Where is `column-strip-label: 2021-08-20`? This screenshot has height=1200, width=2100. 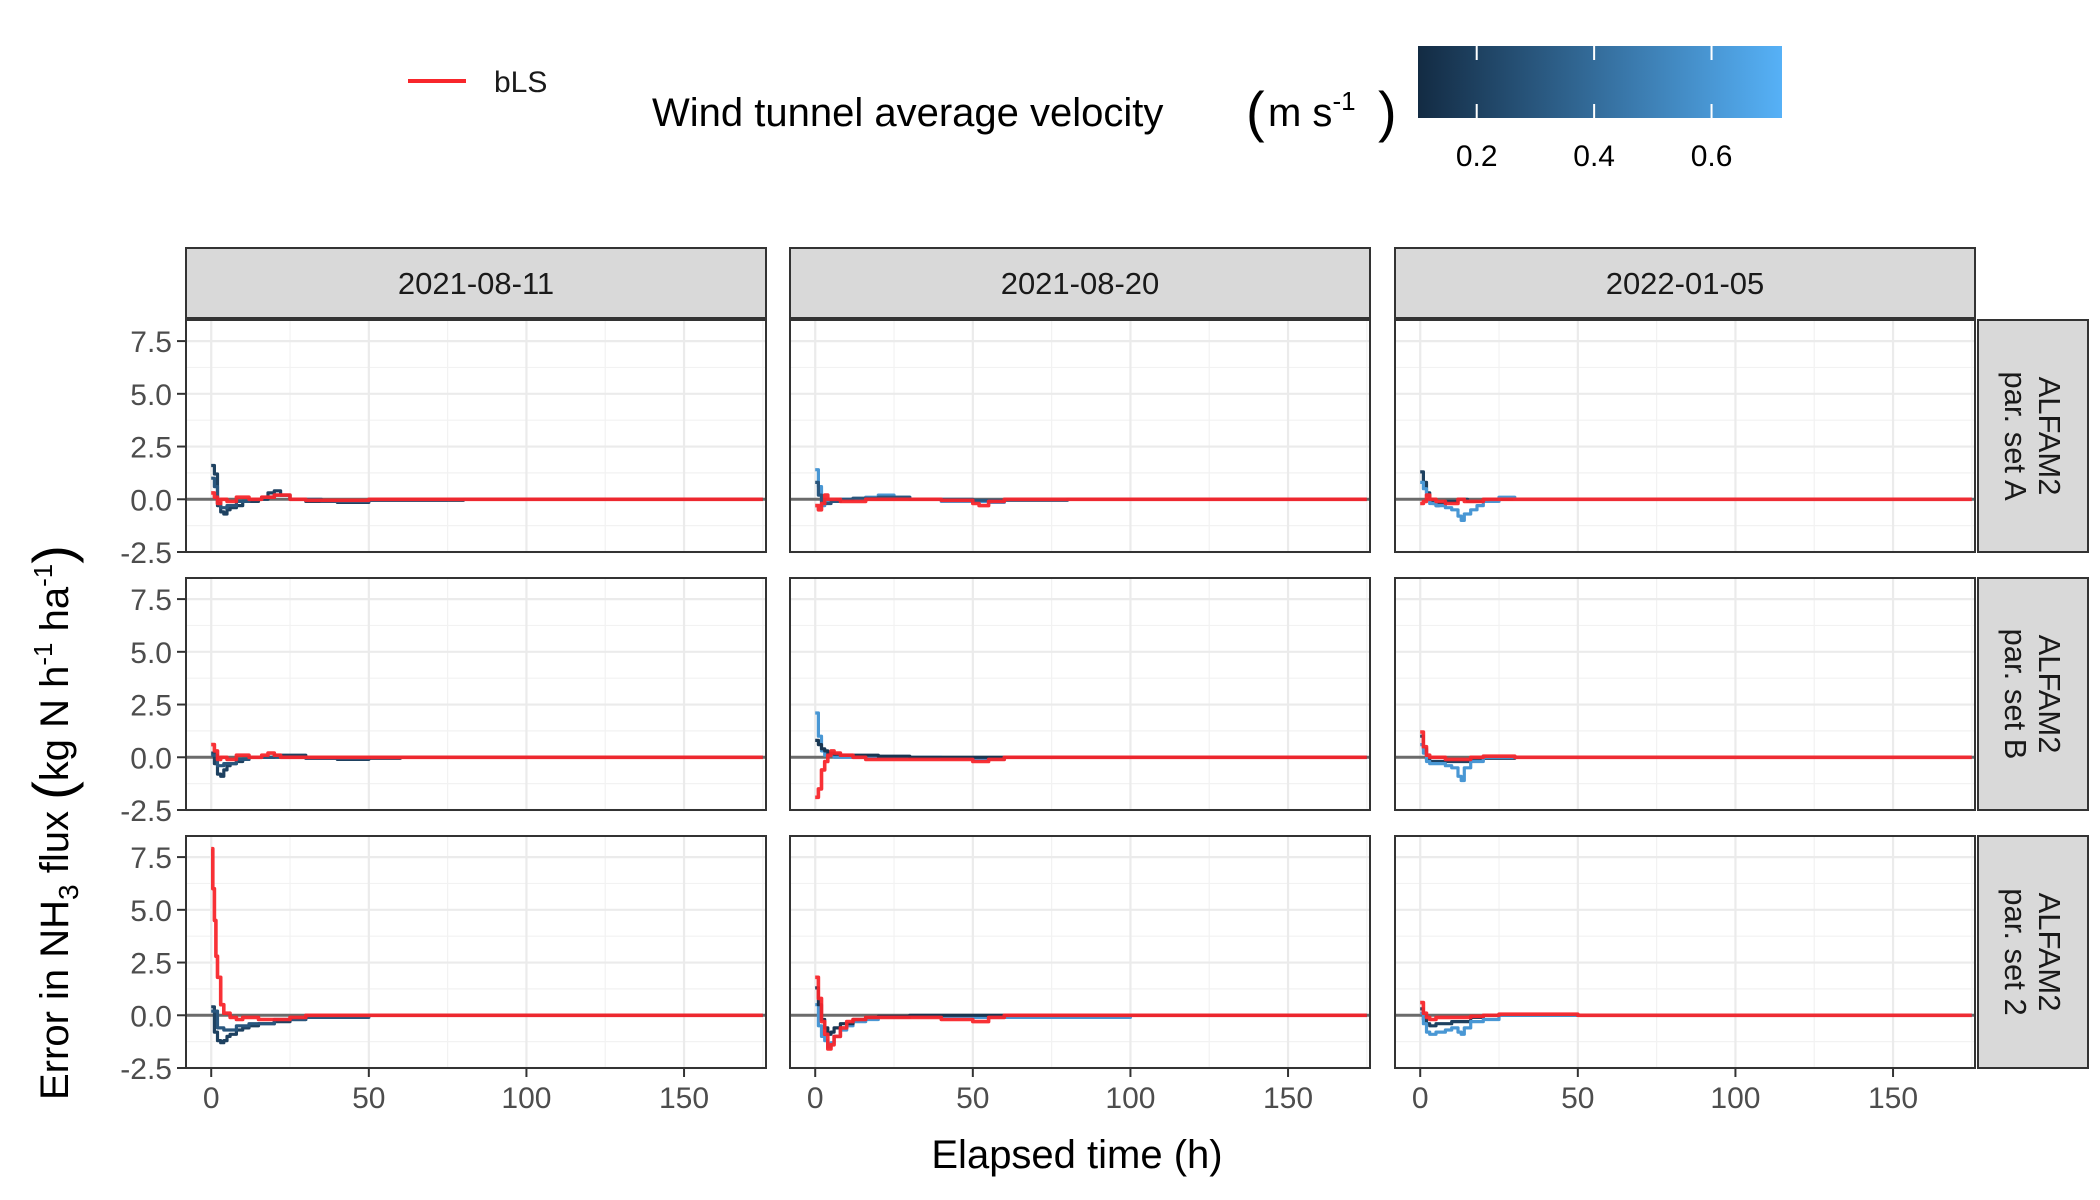
column-strip-label: 2021-08-20 is located at coordinates (1080, 283).